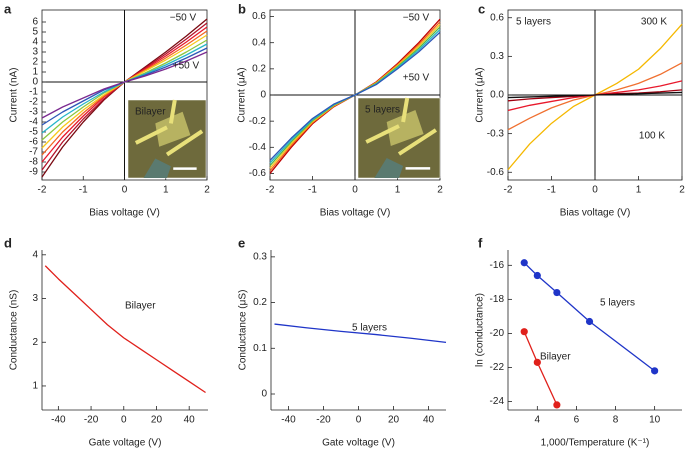 The height and width of the screenshot is (460, 685). Describe the element at coordinates (654, 22) in the screenshot. I see `annotation: 300 K` at that location.